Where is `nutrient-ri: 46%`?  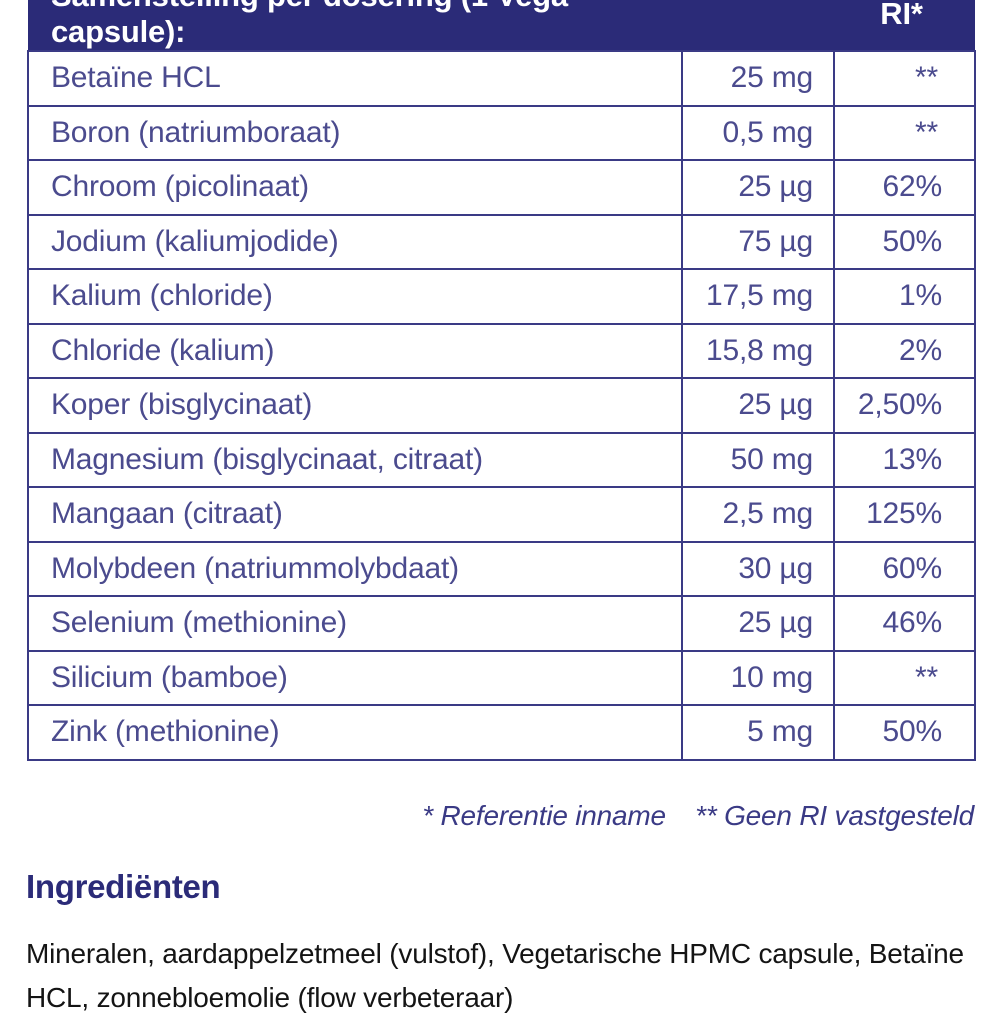
nutrient-ri: 46% is located at coordinates (904, 623).